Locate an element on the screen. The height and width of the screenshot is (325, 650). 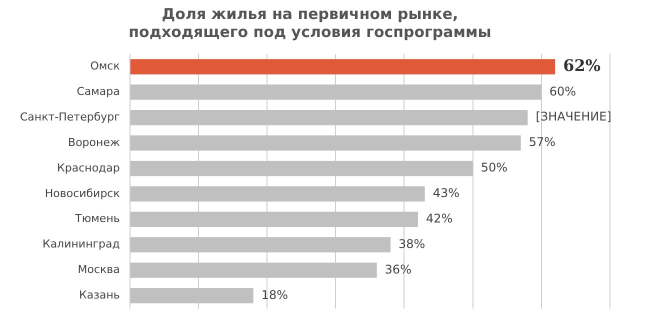
y-tick-label: Санкт-Петербург is located at coordinates (70, 117).